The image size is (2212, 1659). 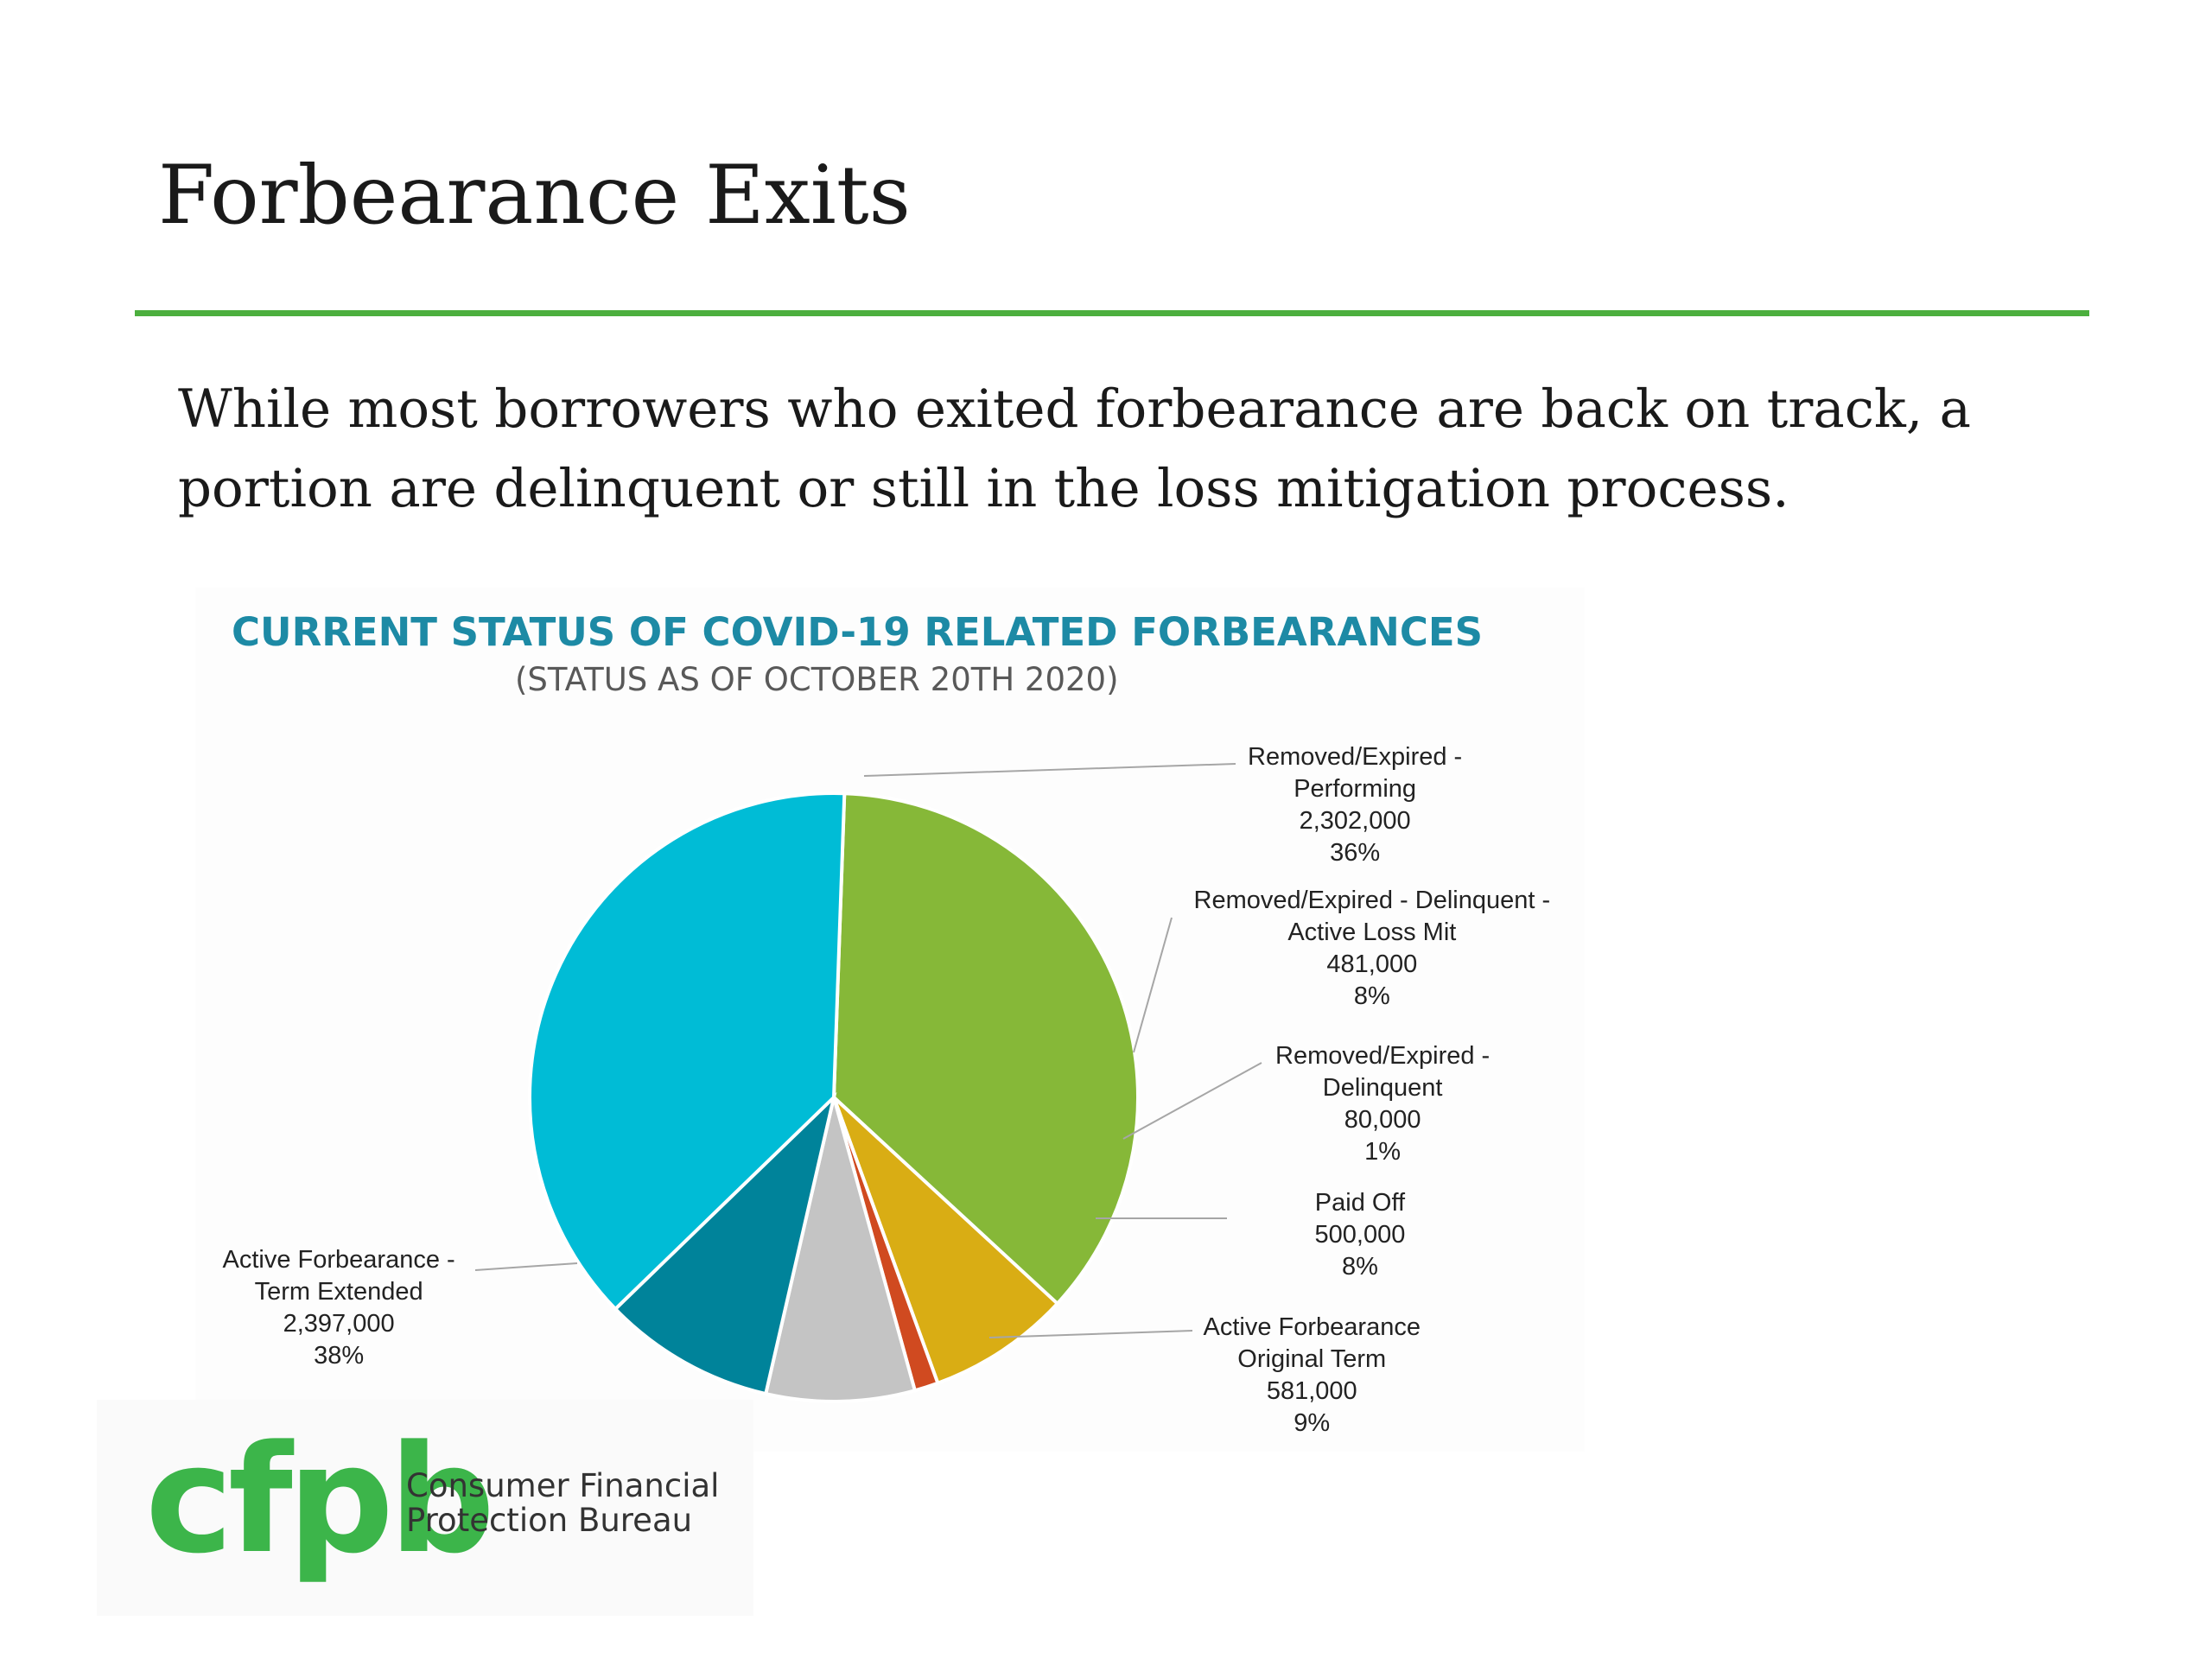 I want to click on title-divider, so click(x=1112, y=313).